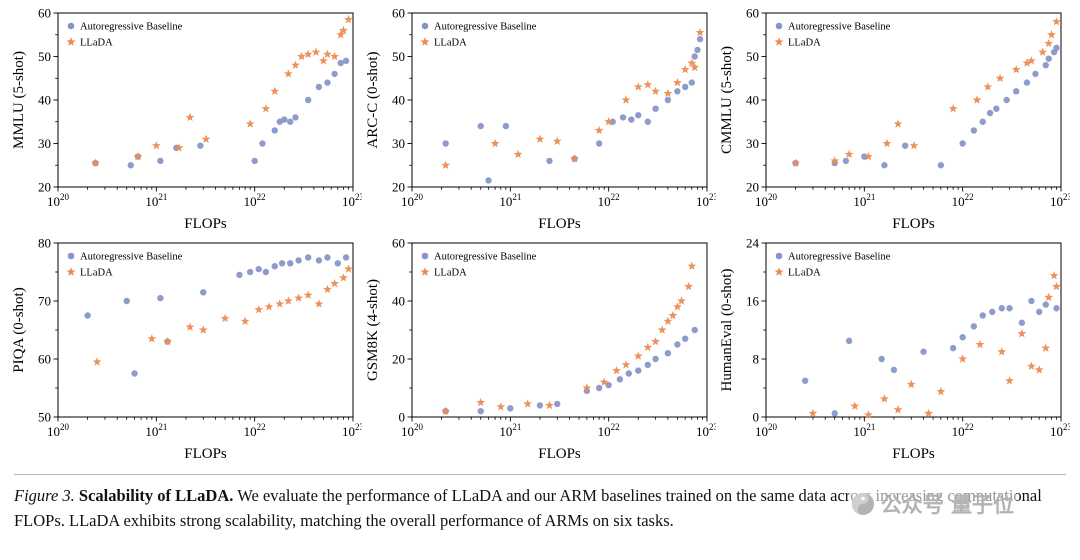 The width and height of the screenshot is (1080, 560). What do you see at coordinates (44, 495) in the screenshot?
I see `caption-figure-label: Figure 3.` at bounding box center [44, 495].